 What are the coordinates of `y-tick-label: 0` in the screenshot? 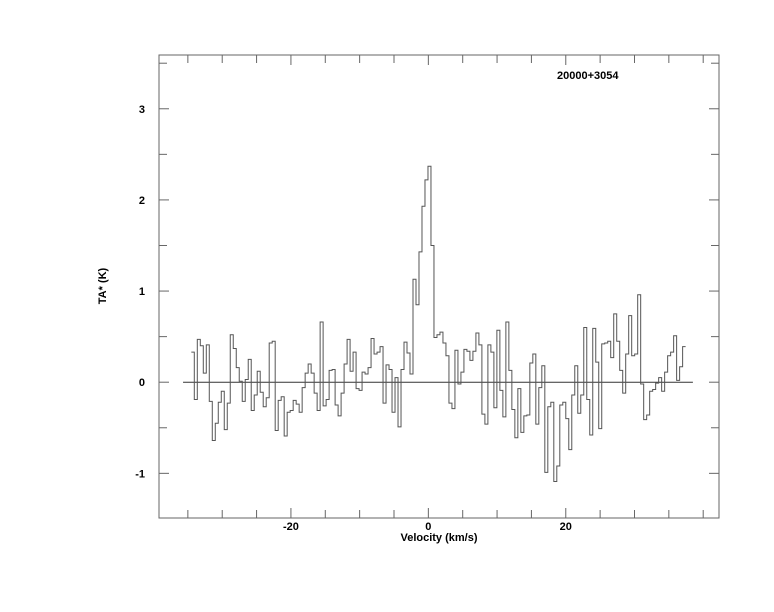 It's located at (142, 383).